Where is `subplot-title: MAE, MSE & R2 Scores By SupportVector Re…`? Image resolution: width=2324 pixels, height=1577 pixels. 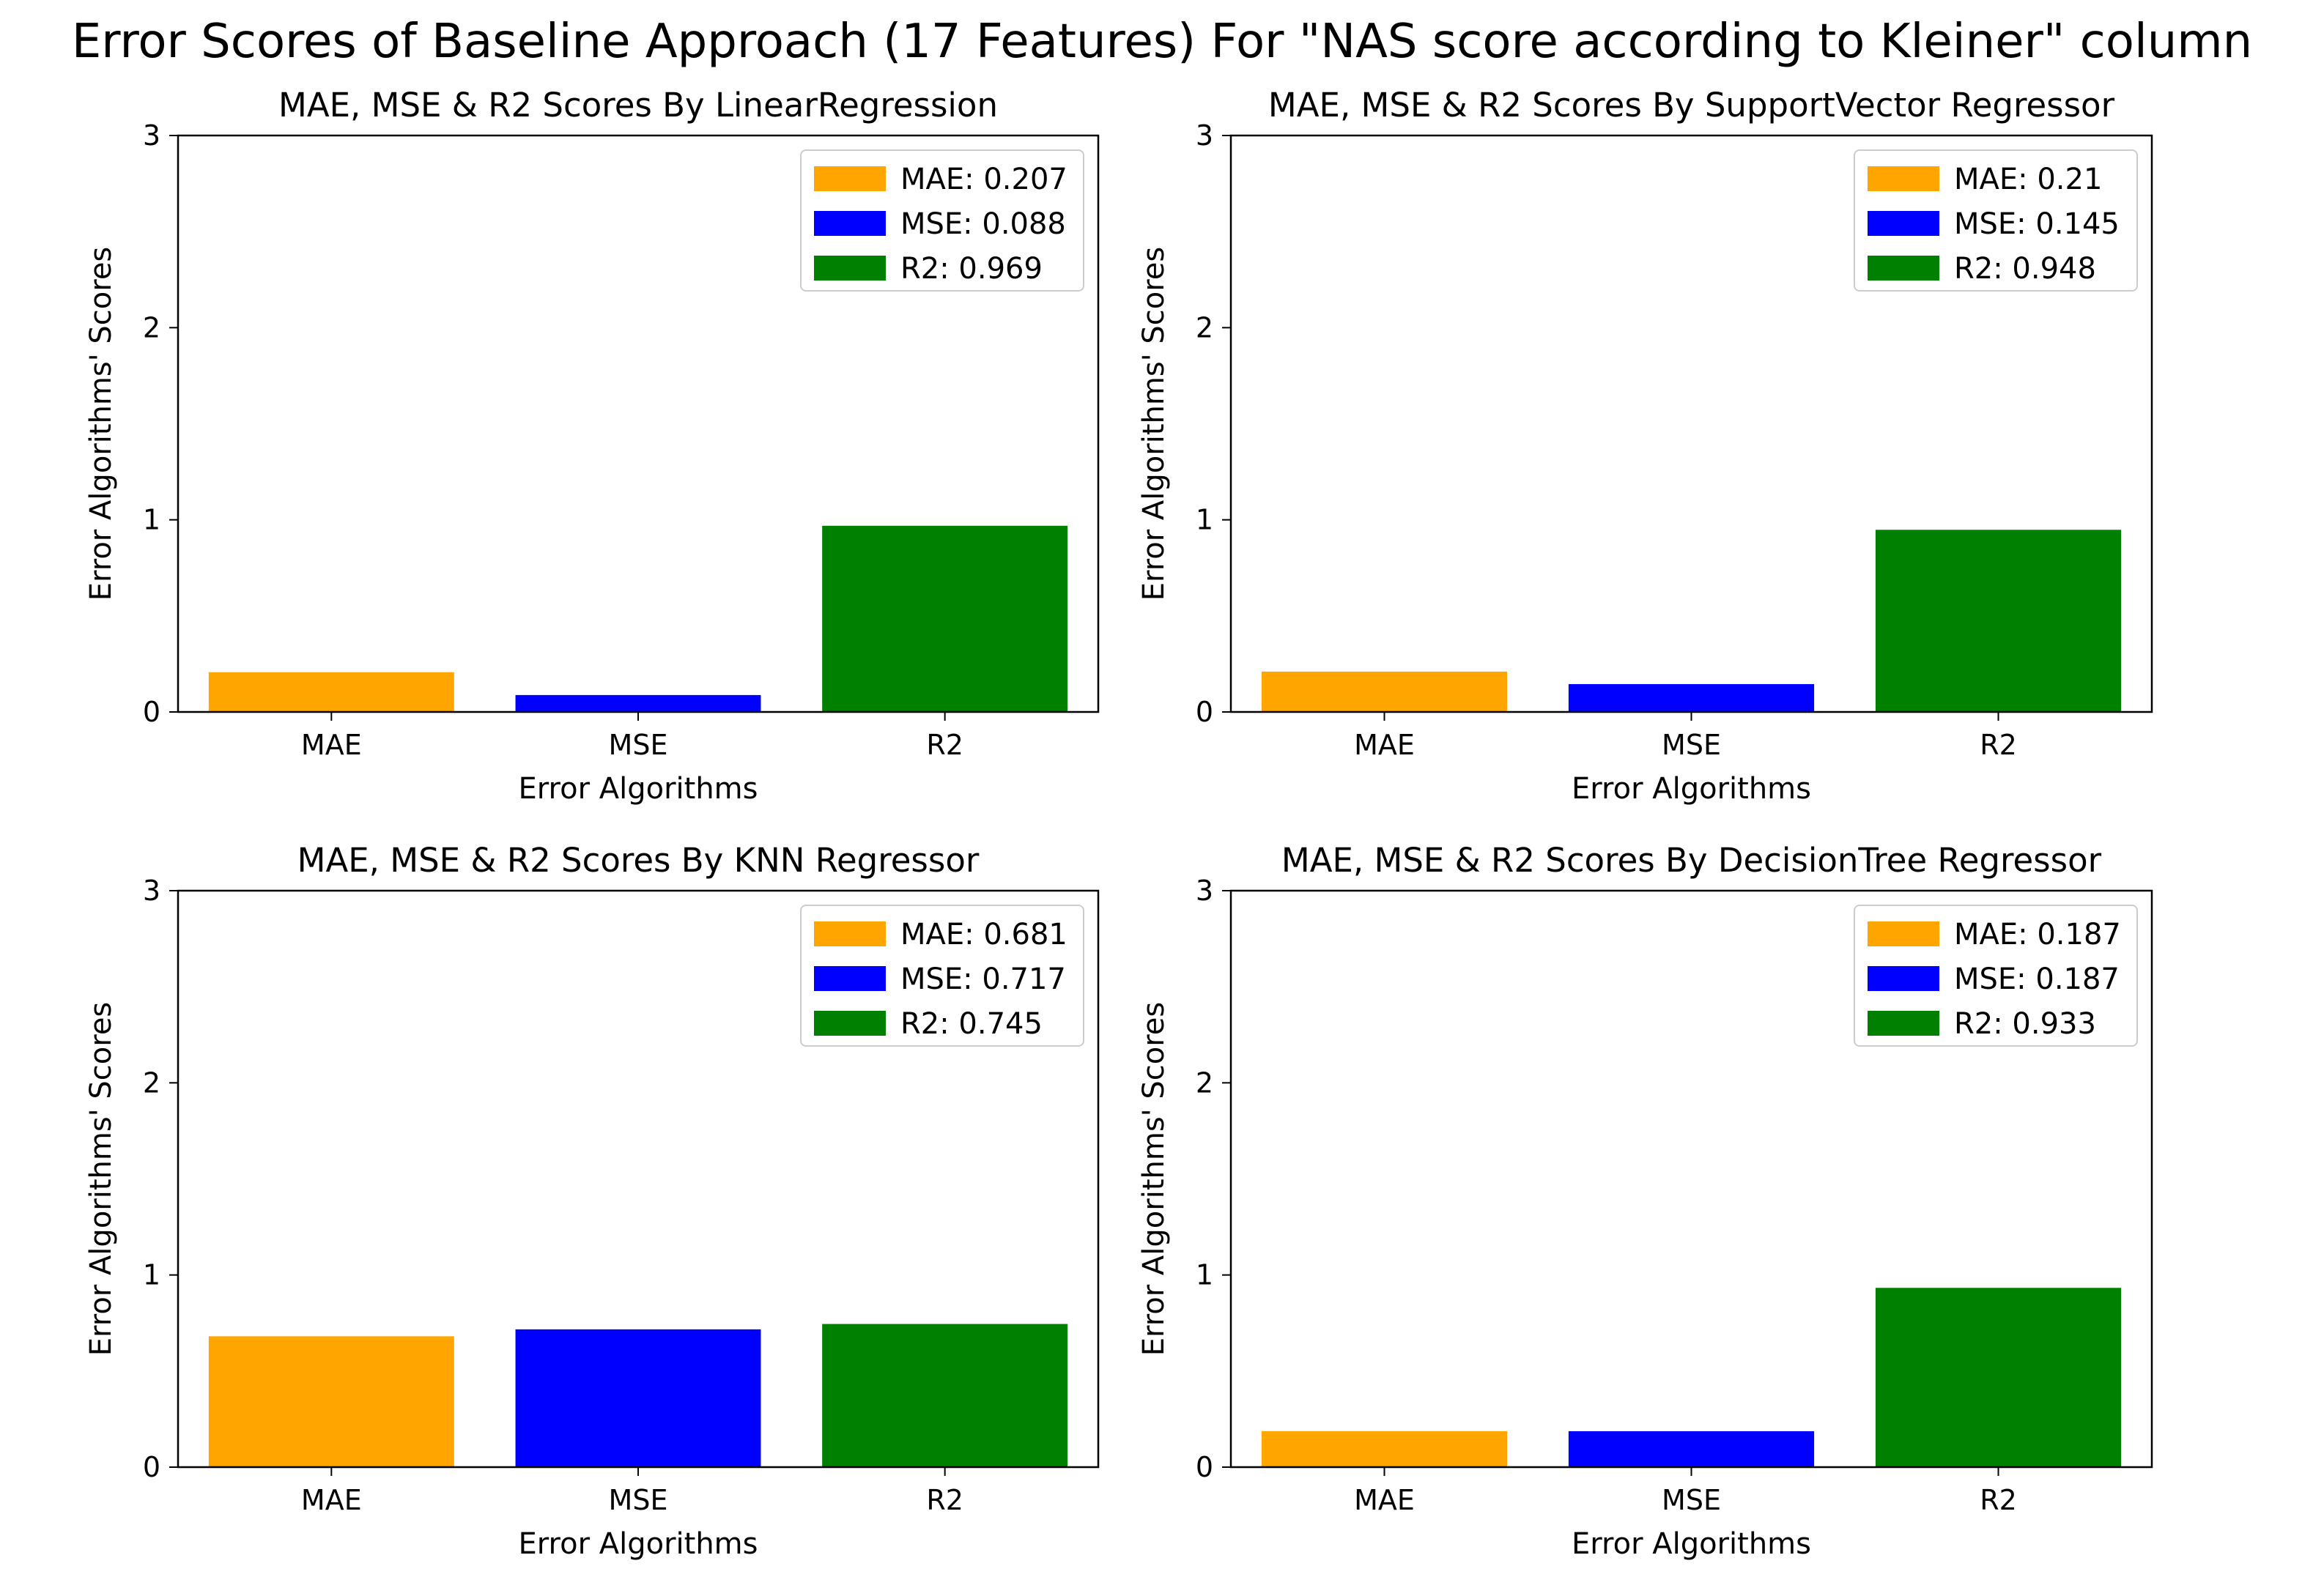 subplot-title: MAE, MSE & R2 Scores By SupportVector Re… is located at coordinates (1691, 105).